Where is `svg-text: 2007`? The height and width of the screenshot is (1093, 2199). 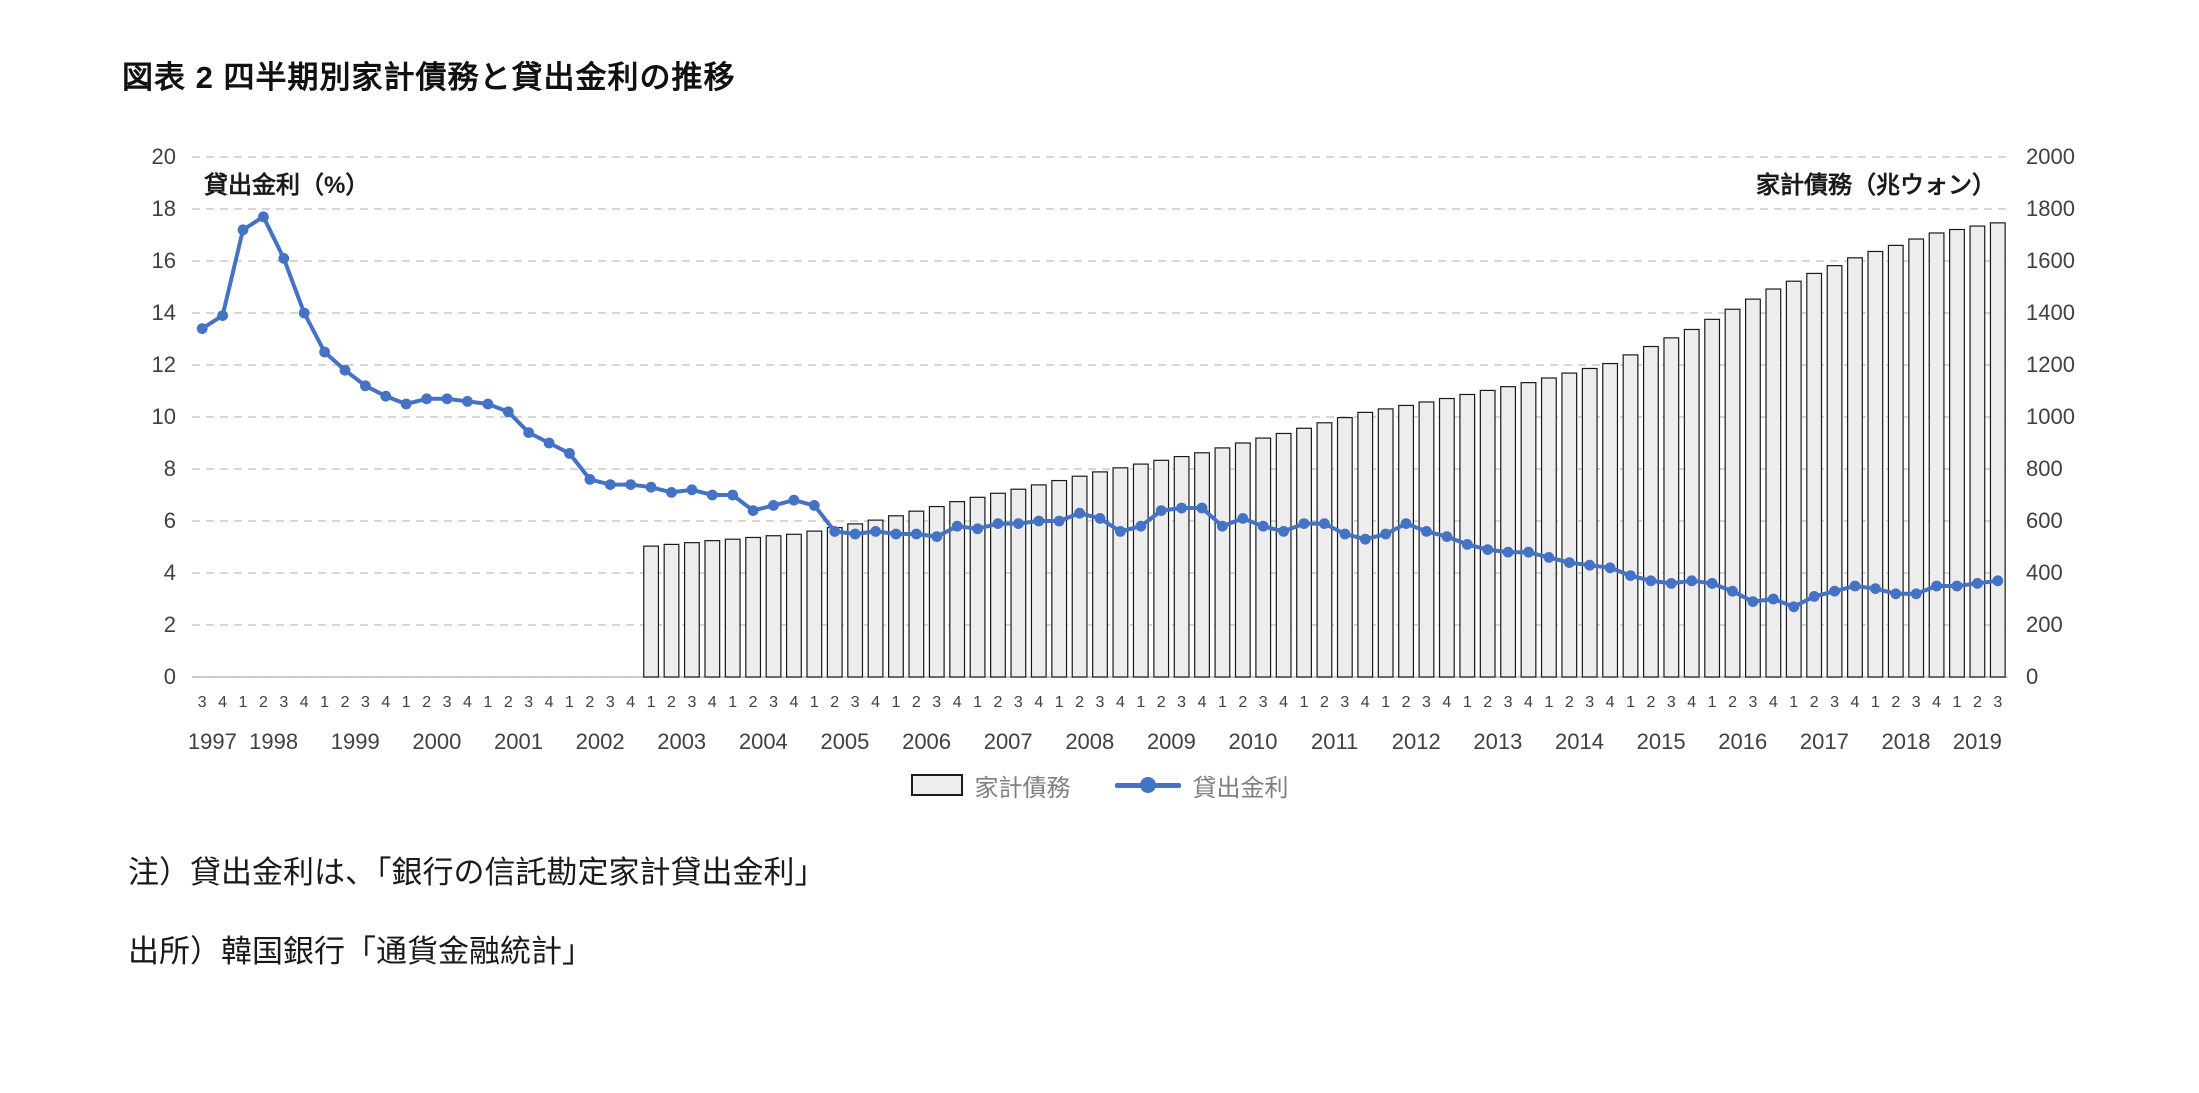
svg-text: 2007 is located at coordinates (1008, 741).